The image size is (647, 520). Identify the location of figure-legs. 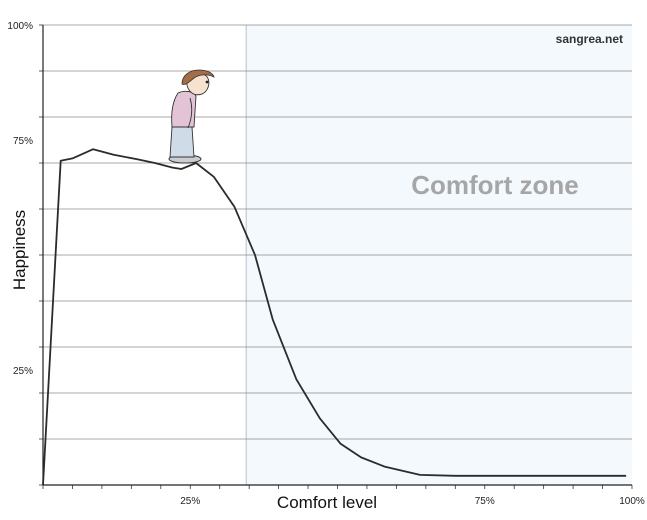
(182, 142).